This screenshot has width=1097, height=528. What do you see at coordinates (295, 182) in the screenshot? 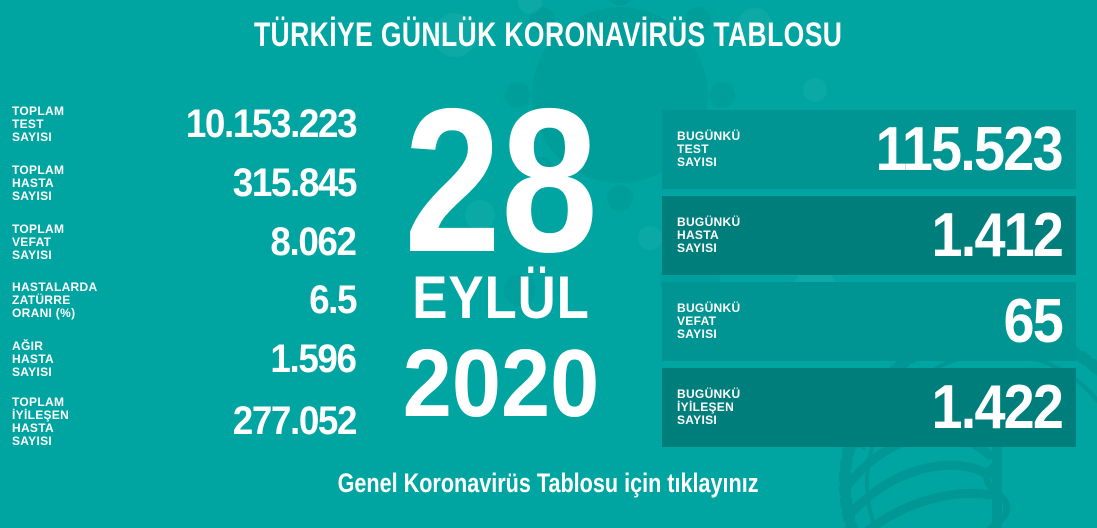
I see `total-value: 315.845` at bounding box center [295, 182].